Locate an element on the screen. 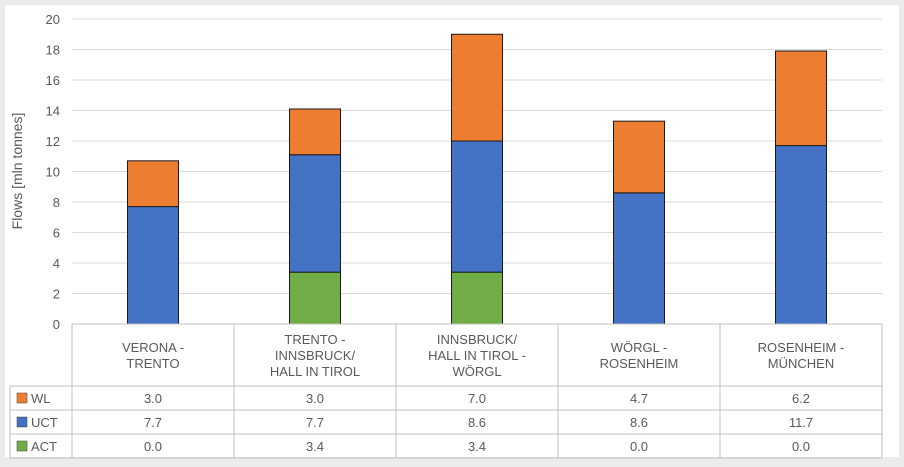 Image resolution: width=904 pixels, height=467 pixels. category-label: TRENTO -INNSBRUCK/HALL IN TIROL is located at coordinates (315, 355).